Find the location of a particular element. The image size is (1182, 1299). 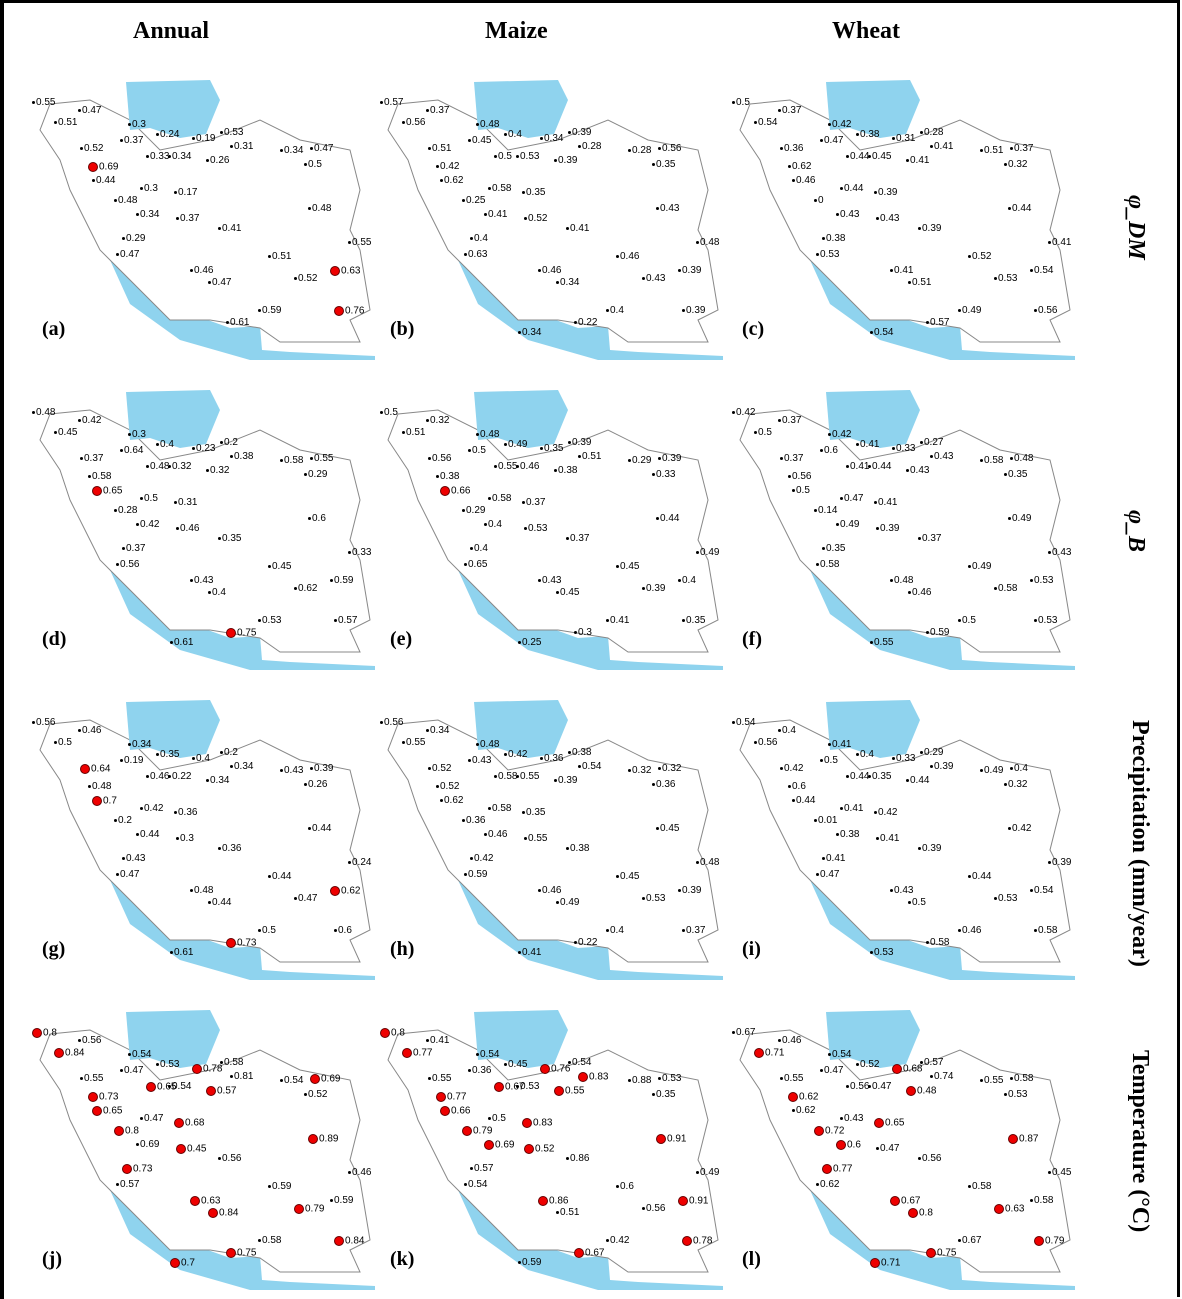

station-value: 0.44 is located at coordinates (281, 876).